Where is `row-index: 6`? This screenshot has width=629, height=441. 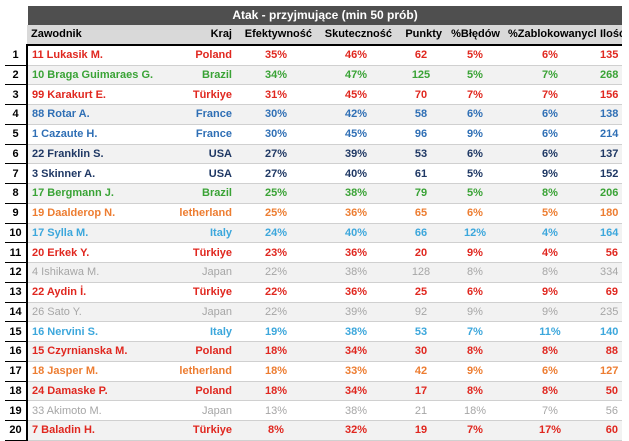
row-index: 6 is located at coordinates (16, 154).